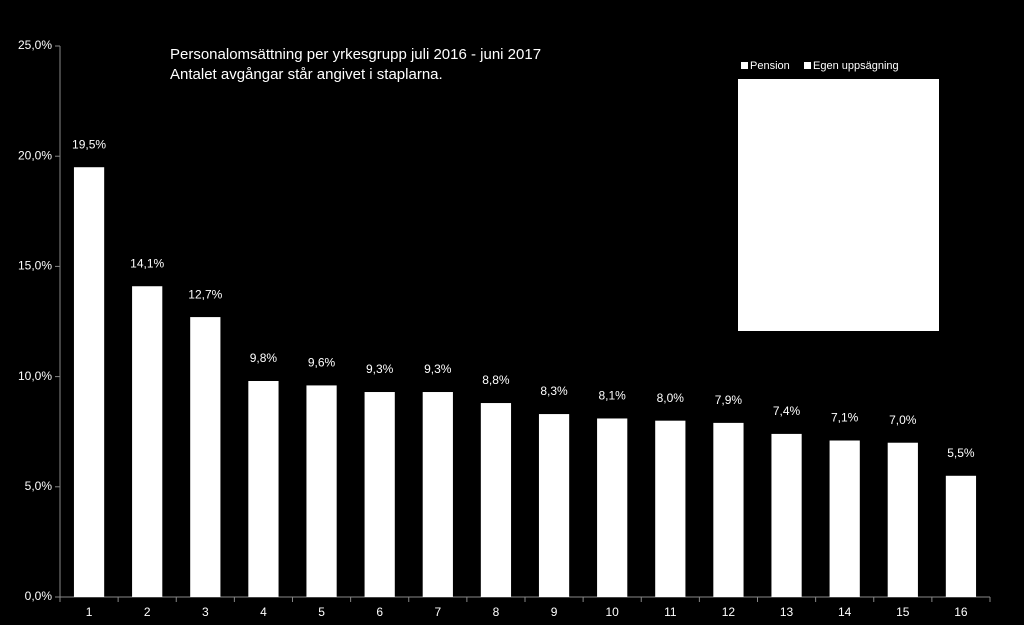  Describe the element at coordinates (263, 612) in the screenshot. I see `x-tick-label: 4` at that location.